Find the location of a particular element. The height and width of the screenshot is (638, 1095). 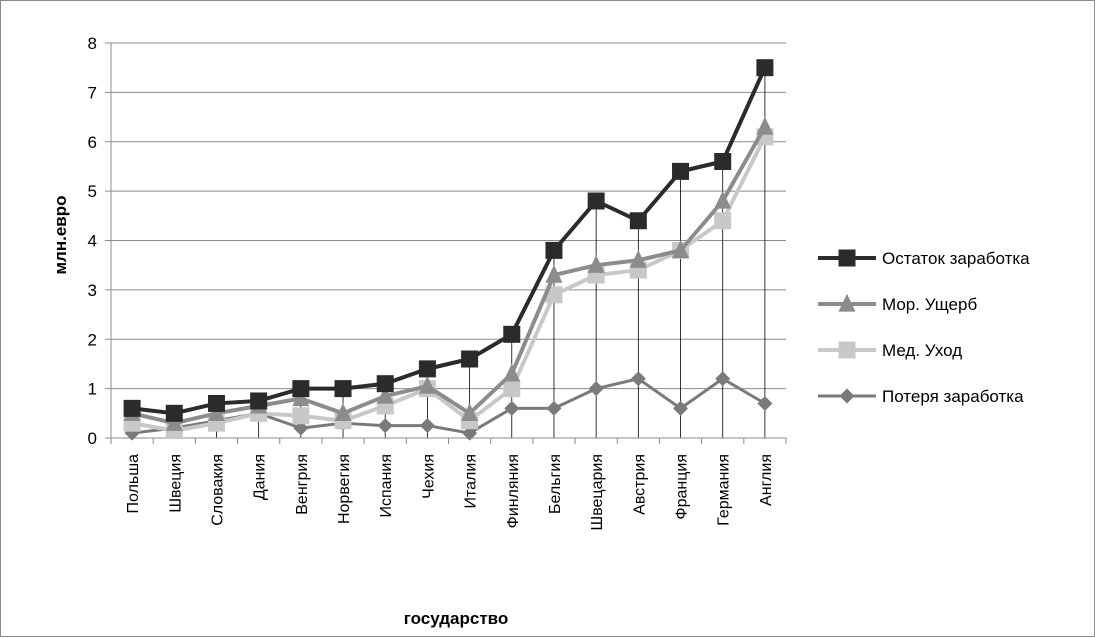

y-tick-label: 4 is located at coordinates (92, 241).